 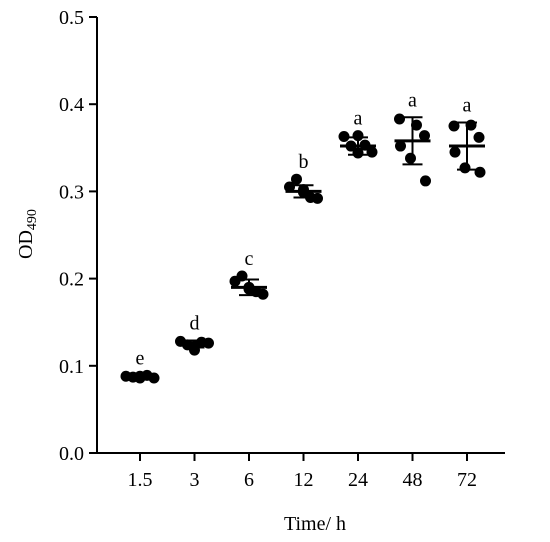 What do you see at coordinates (32, 219) in the screenshot?
I see `y-axis-label-sub: 490` at bounding box center [32, 219].